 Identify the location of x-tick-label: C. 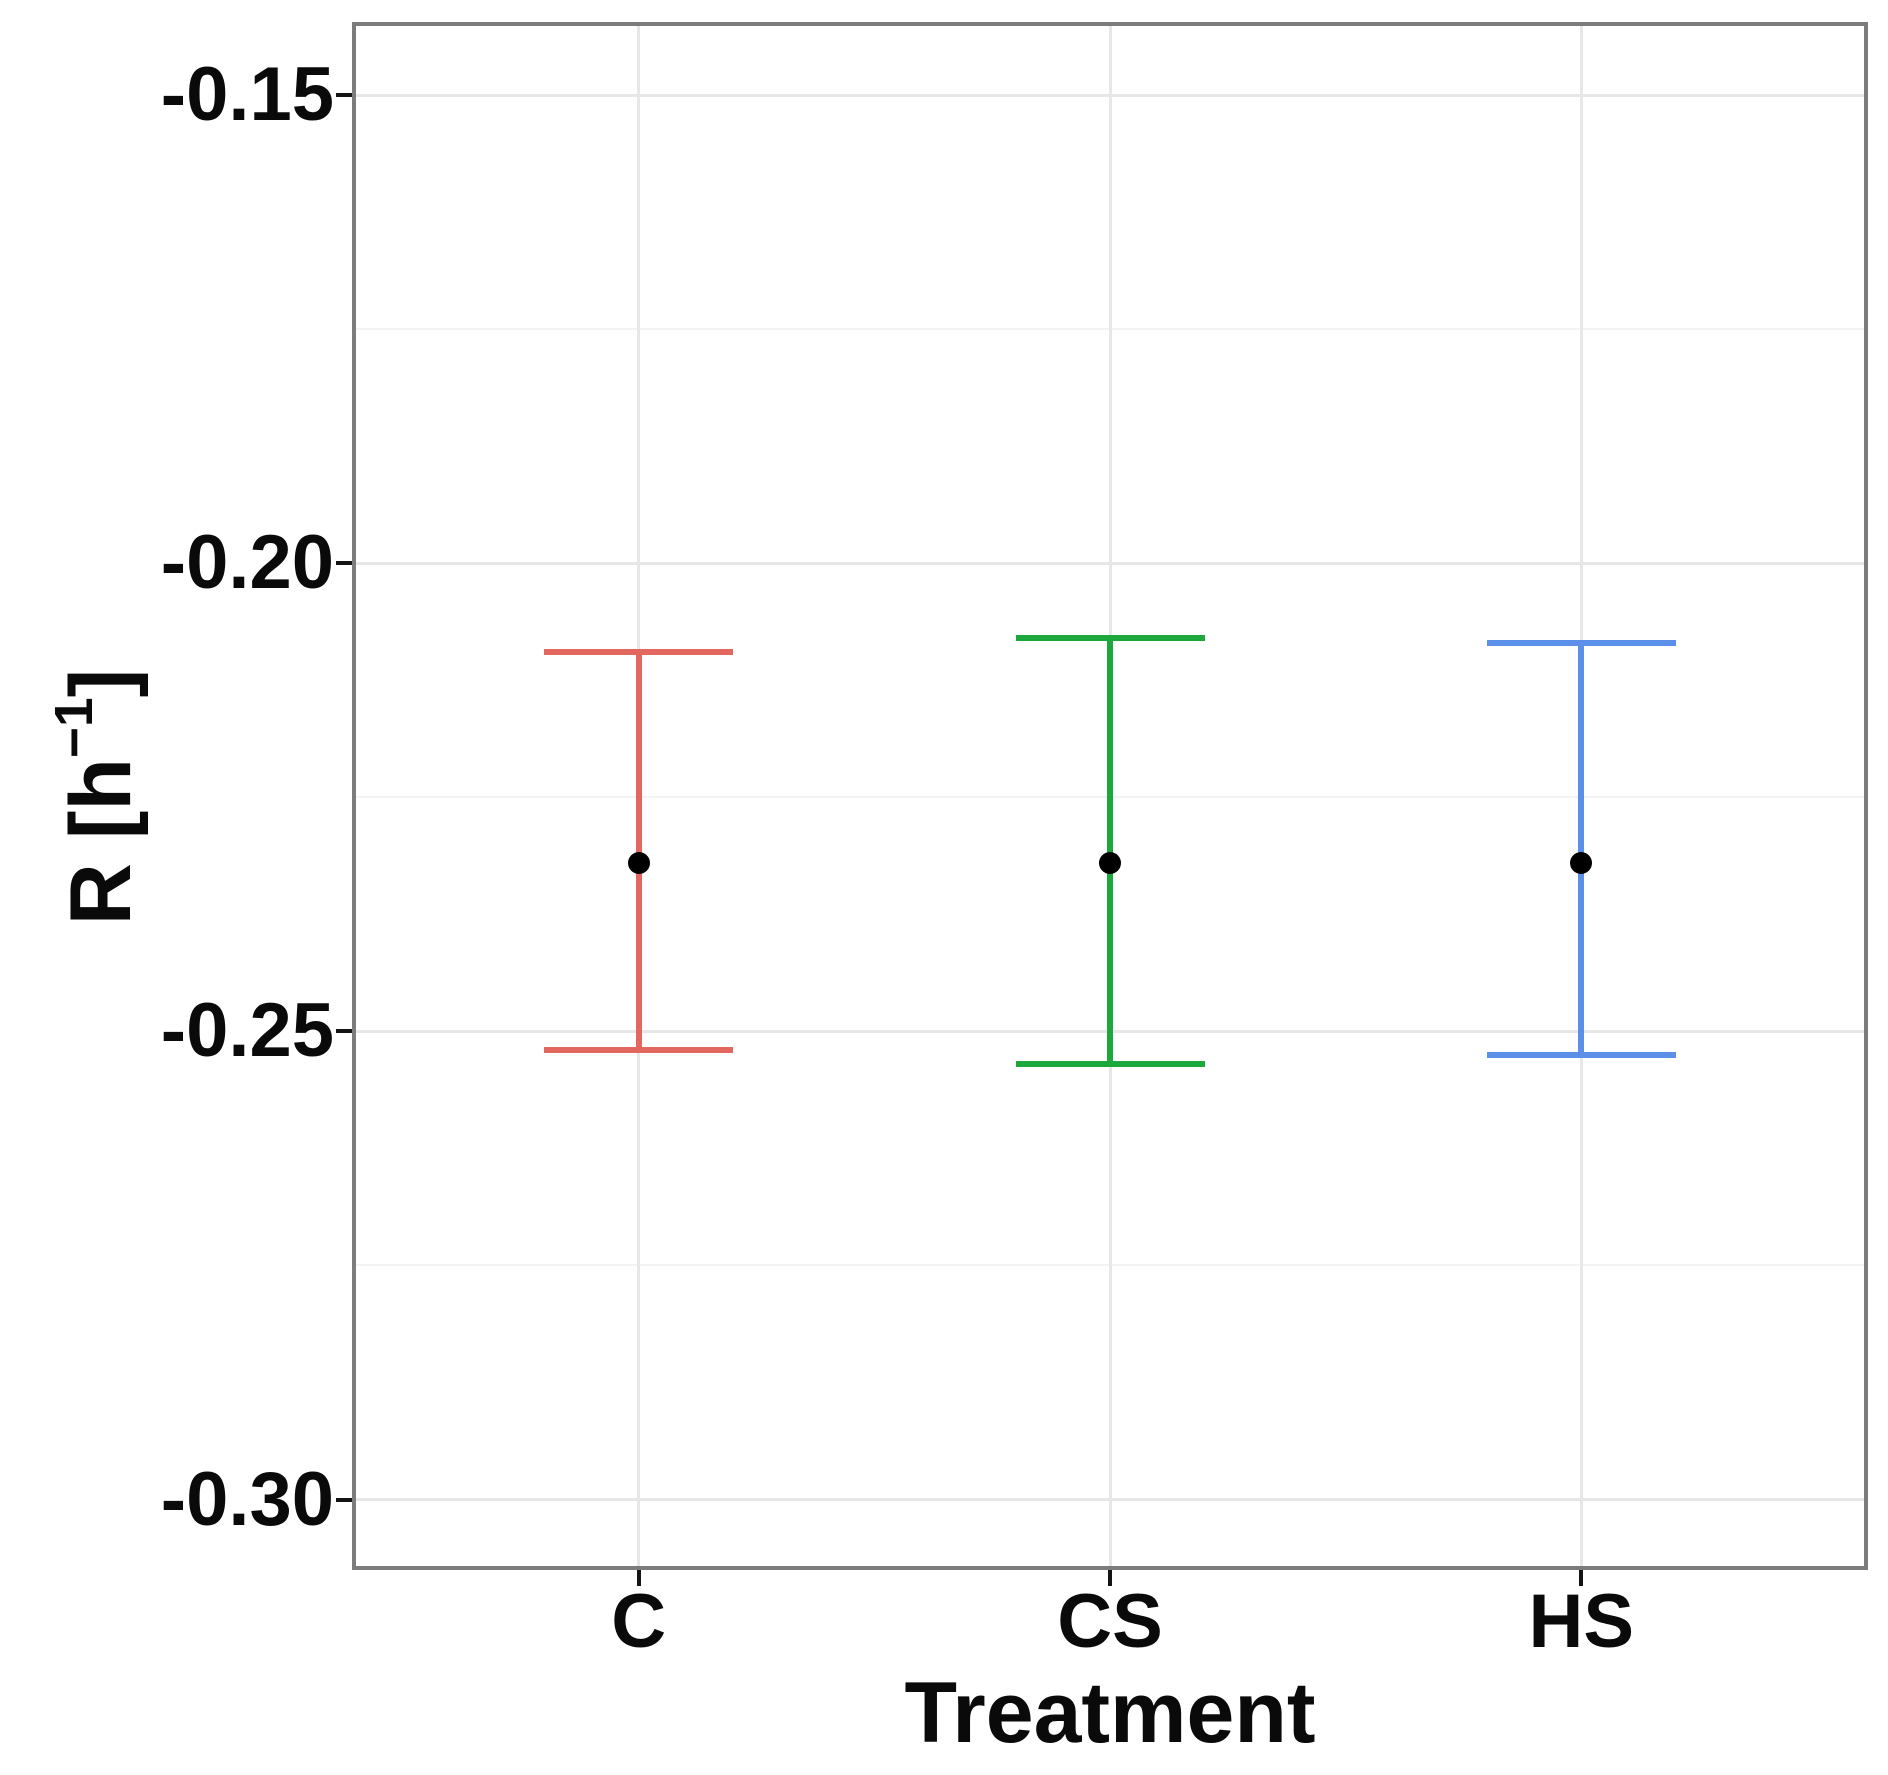
(639, 1621).